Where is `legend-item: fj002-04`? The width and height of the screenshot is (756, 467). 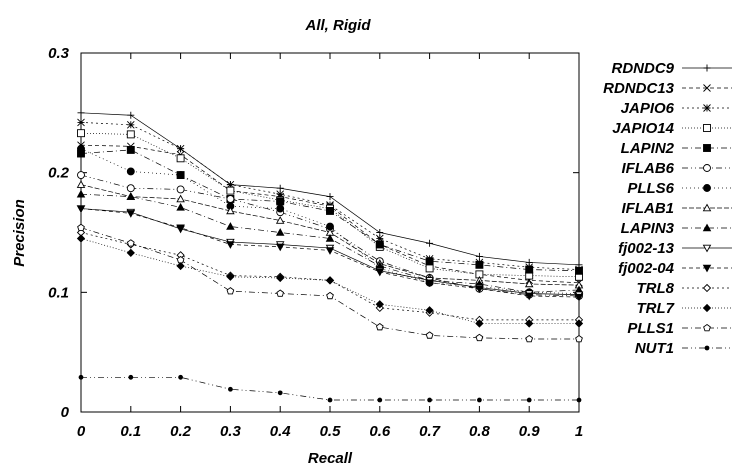 legend-item: fj002-04 is located at coordinates (675, 268).